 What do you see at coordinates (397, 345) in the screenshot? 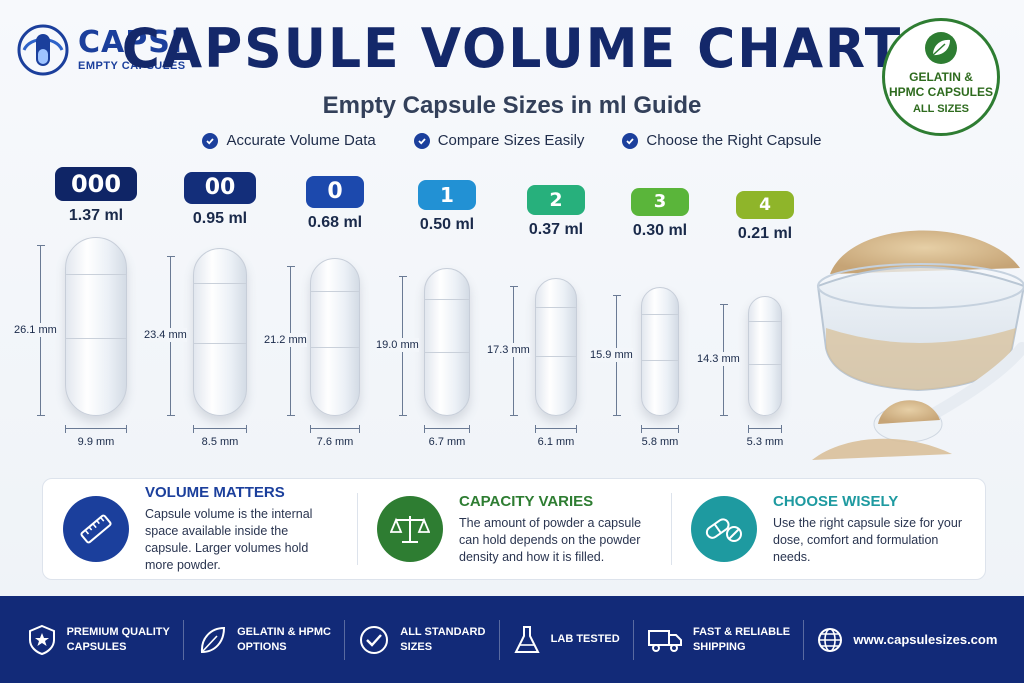
I see `length-label: 19.0 mm` at bounding box center [397, 345].